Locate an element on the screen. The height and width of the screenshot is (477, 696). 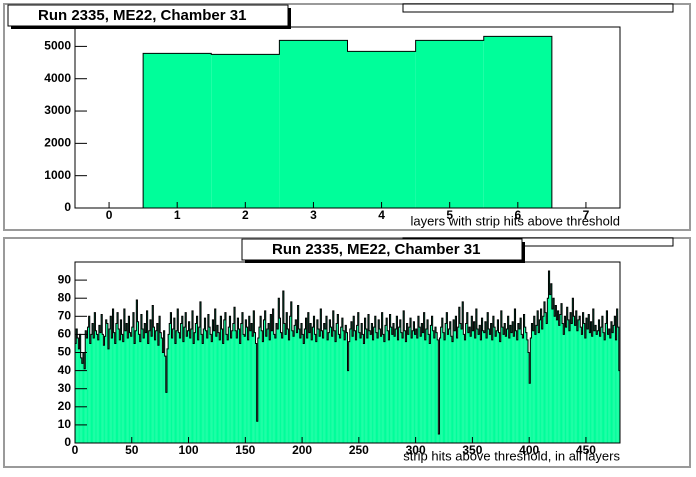
x-tick-label: 300 is located at coordinates (416, 450).